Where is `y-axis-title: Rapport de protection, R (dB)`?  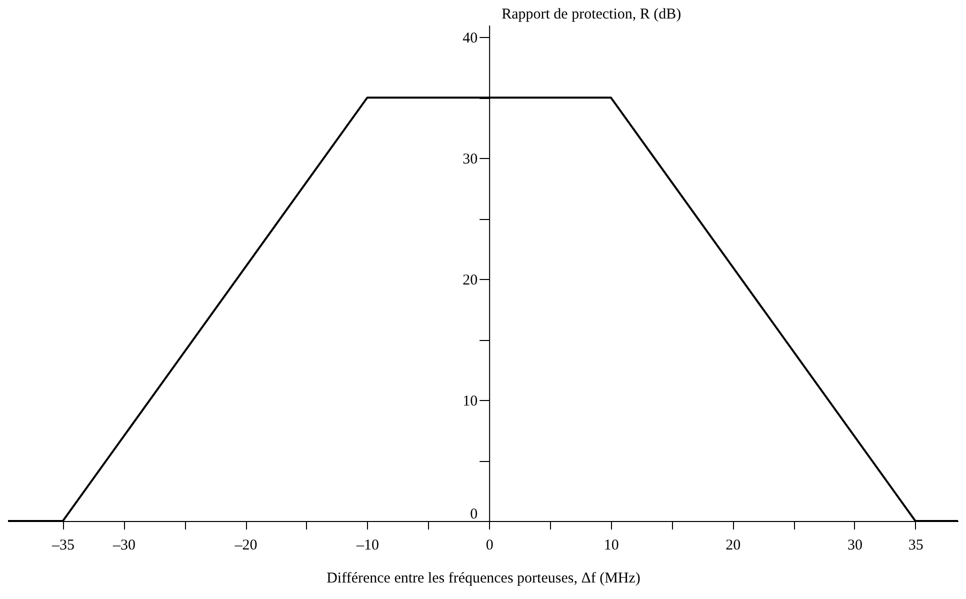 y-axis-title: Rapport de protection, R (dB) is located at coordinates (592, 14).